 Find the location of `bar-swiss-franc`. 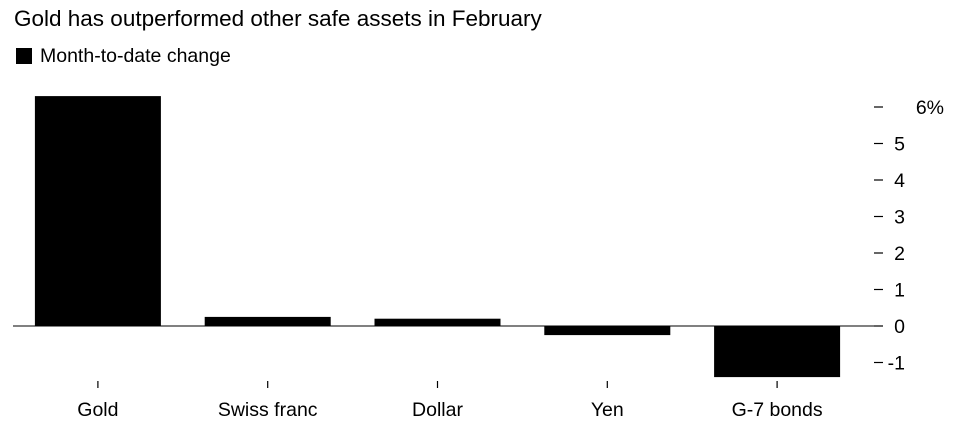

bar-swiss-franc is located at coordinates (267, 321).